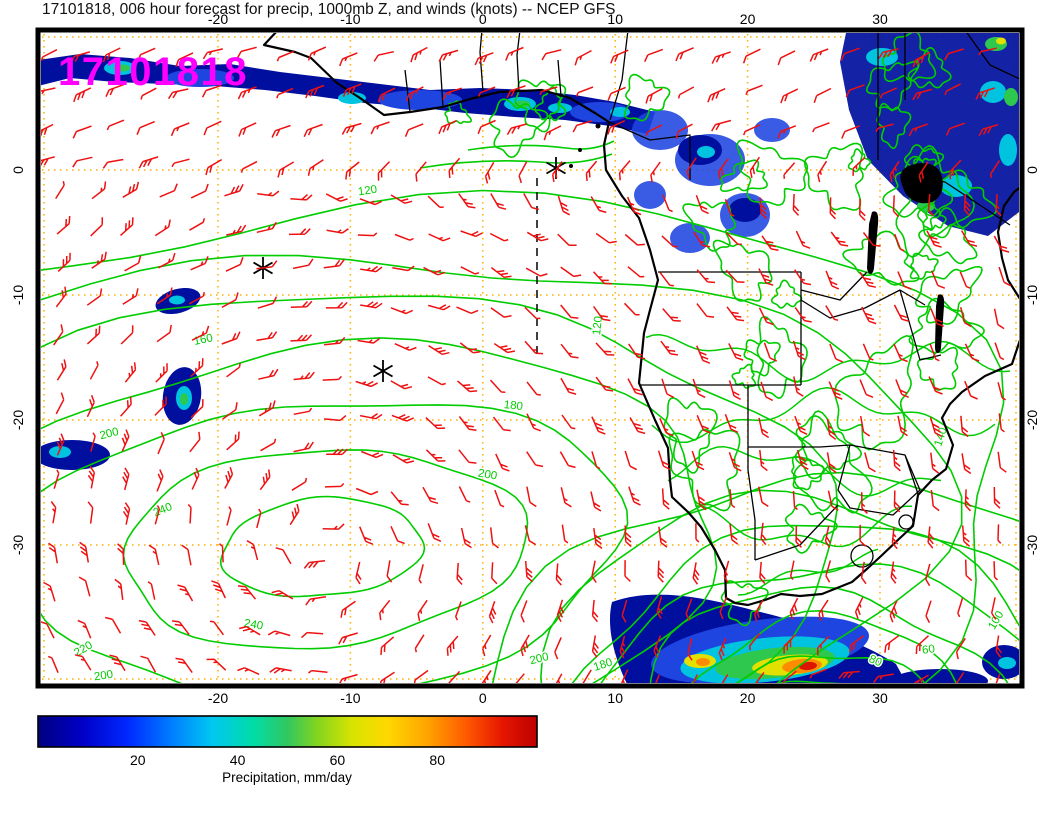  I want to click on colorbar: 20 40 60 80, so click(287, 741).